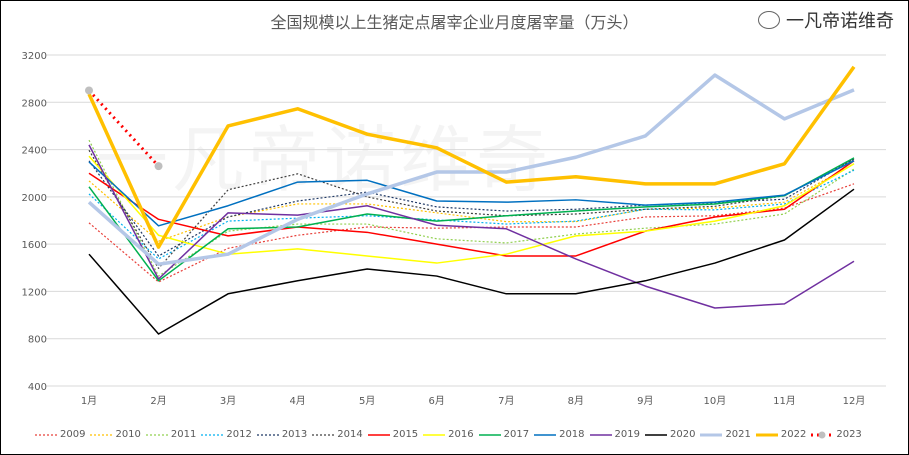 The width and height of the screenshot is (909, 455). Describe the element at coordinates (682, 434) in the screenshot. I see `legend-label: 2020` at that location.